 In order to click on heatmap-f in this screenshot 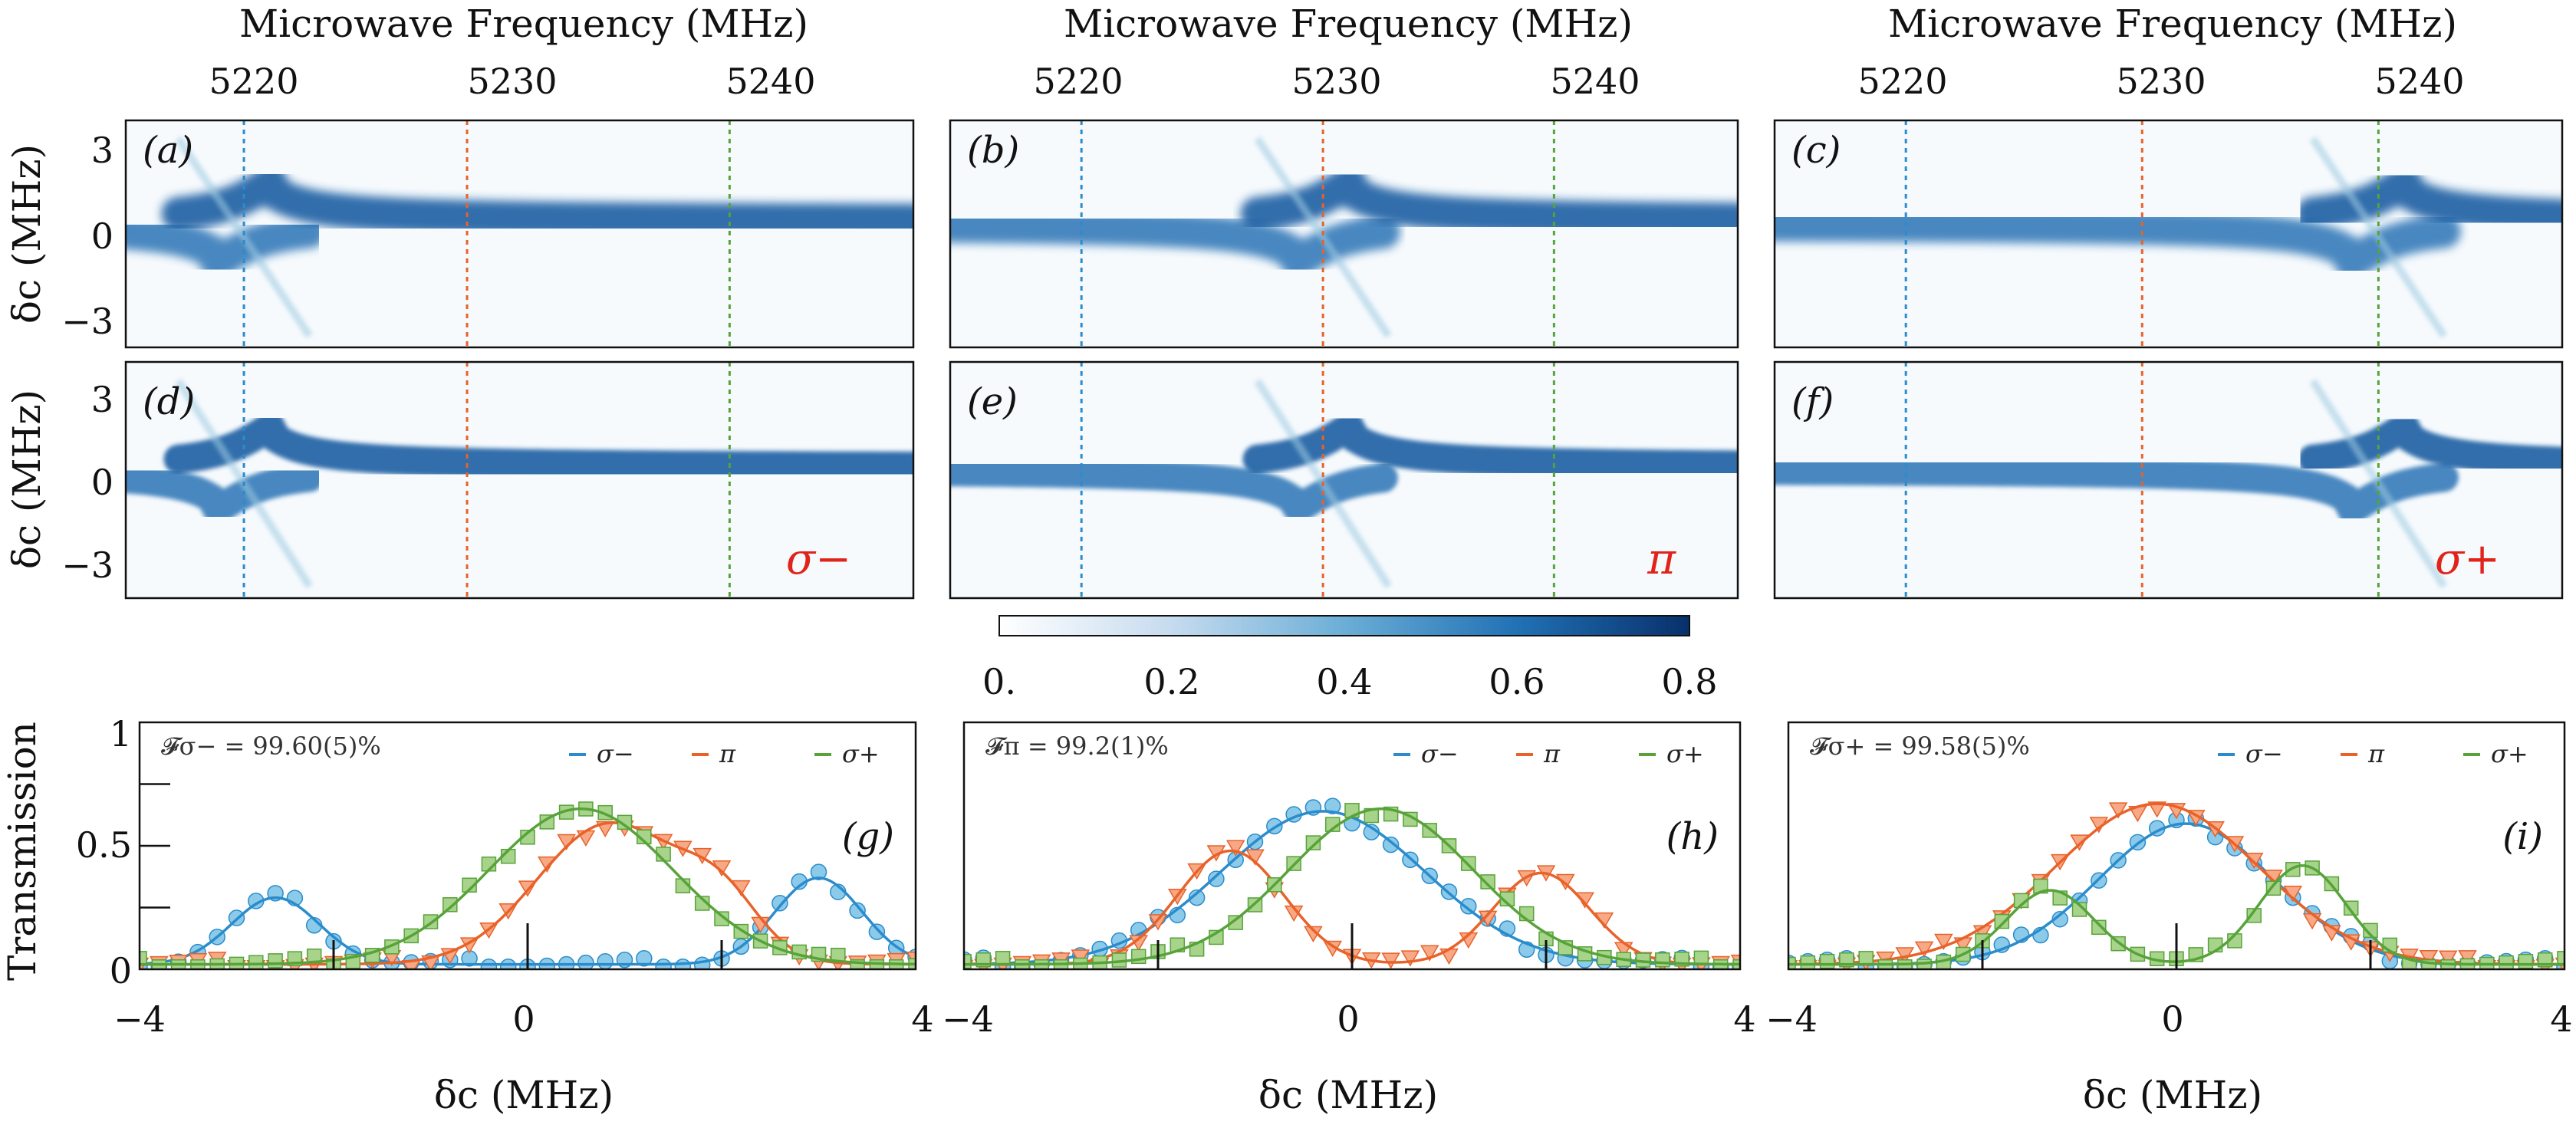, I will do `click(2168, 480)`.